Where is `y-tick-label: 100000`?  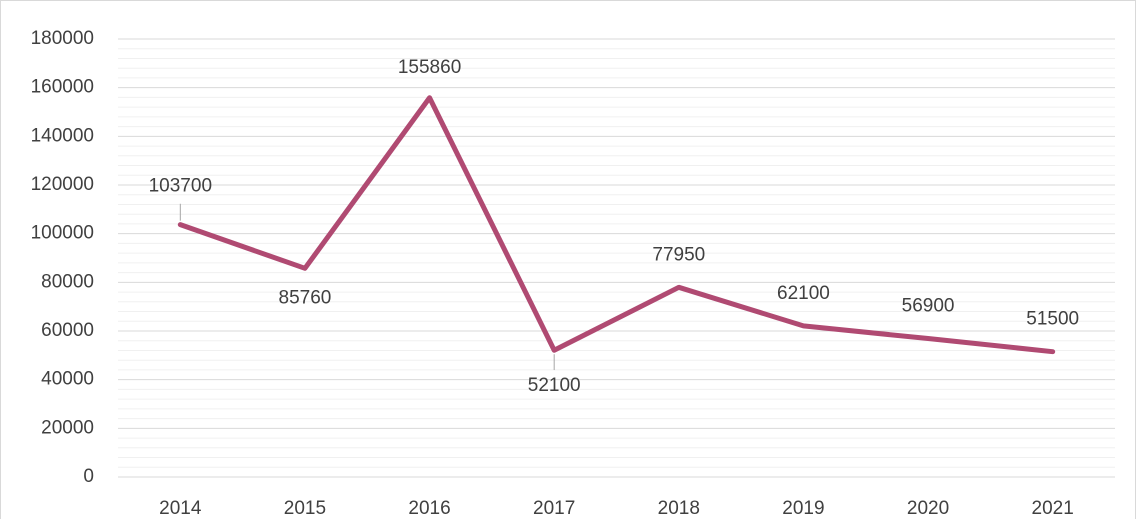
y-tick-label: 100000 is located at coordinates (62, 233).